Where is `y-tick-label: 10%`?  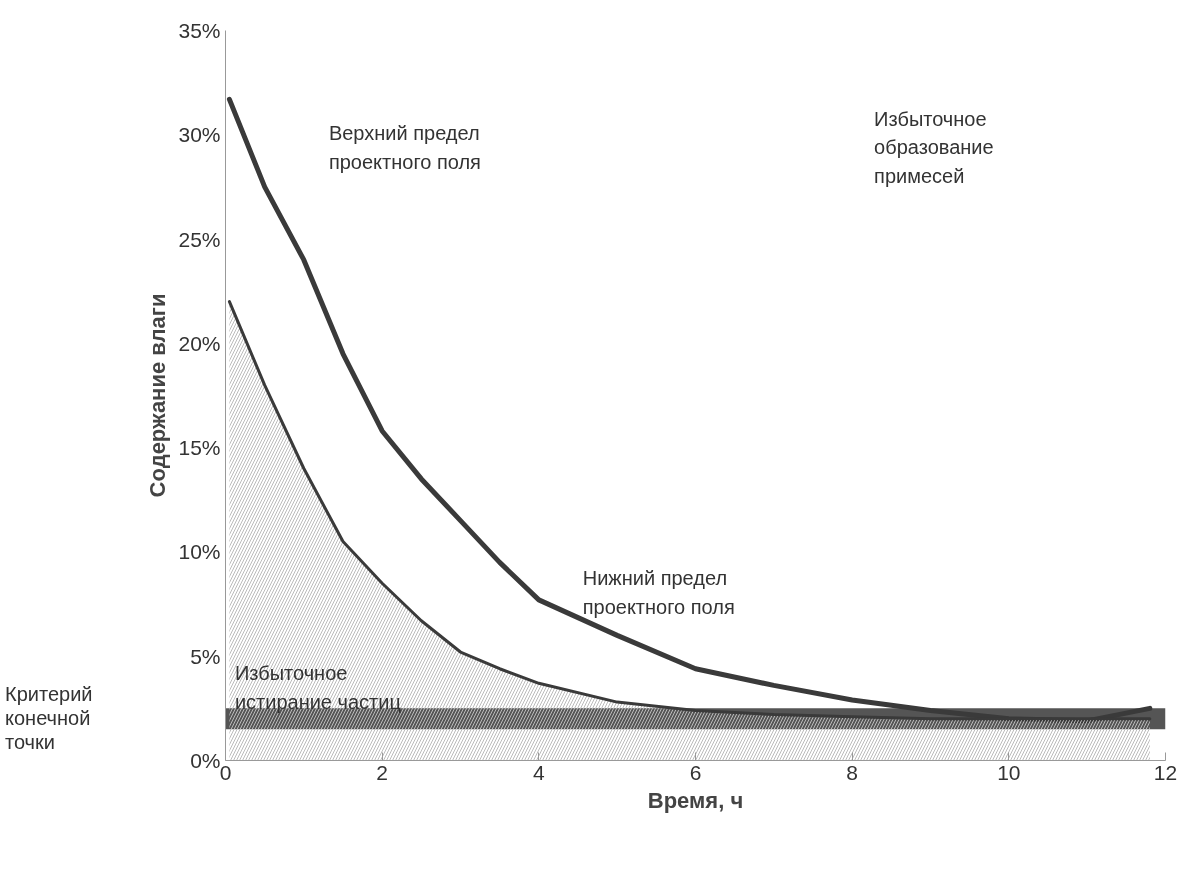
y-tick-label: 10% is located at coordinates (199, 552).